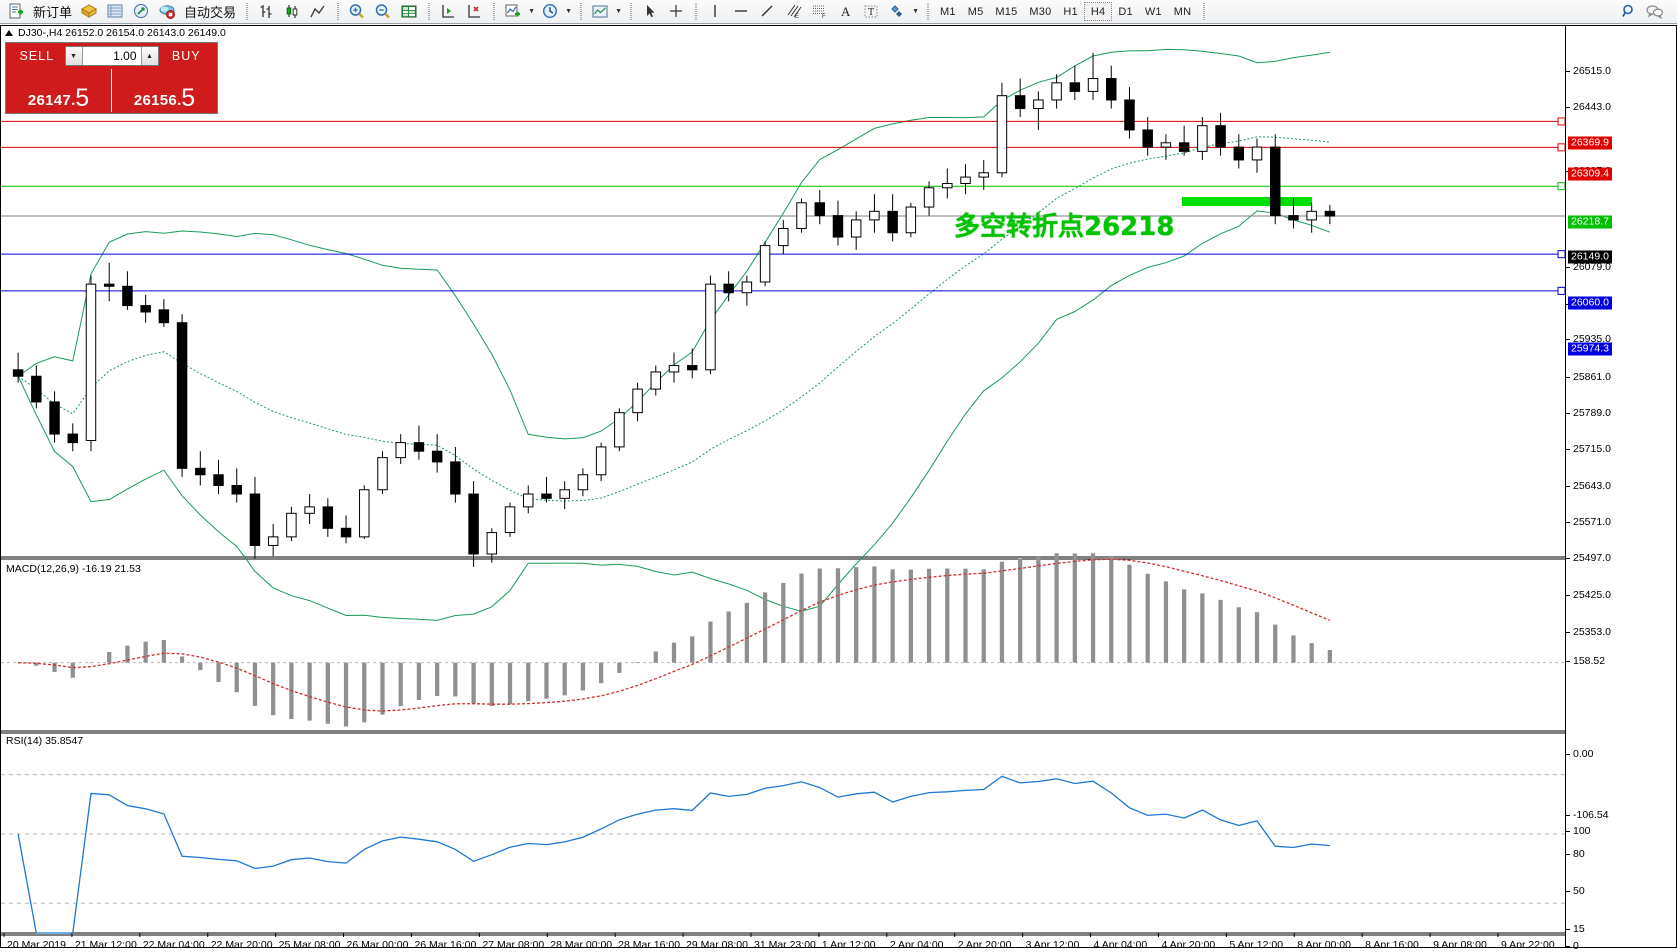 The height and width of the screenshot is (952, 1677). I want to click on period-w1: W1, so click(1153, 11).